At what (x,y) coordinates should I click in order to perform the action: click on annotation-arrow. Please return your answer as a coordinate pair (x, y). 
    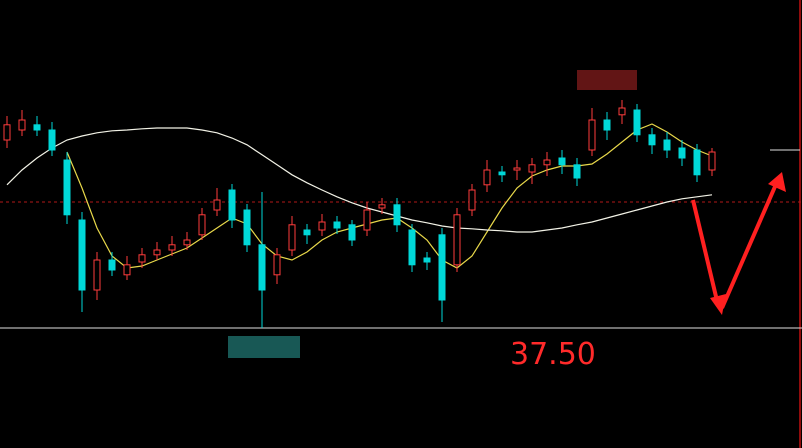
    Looking at the image, I should click on (738, 243).